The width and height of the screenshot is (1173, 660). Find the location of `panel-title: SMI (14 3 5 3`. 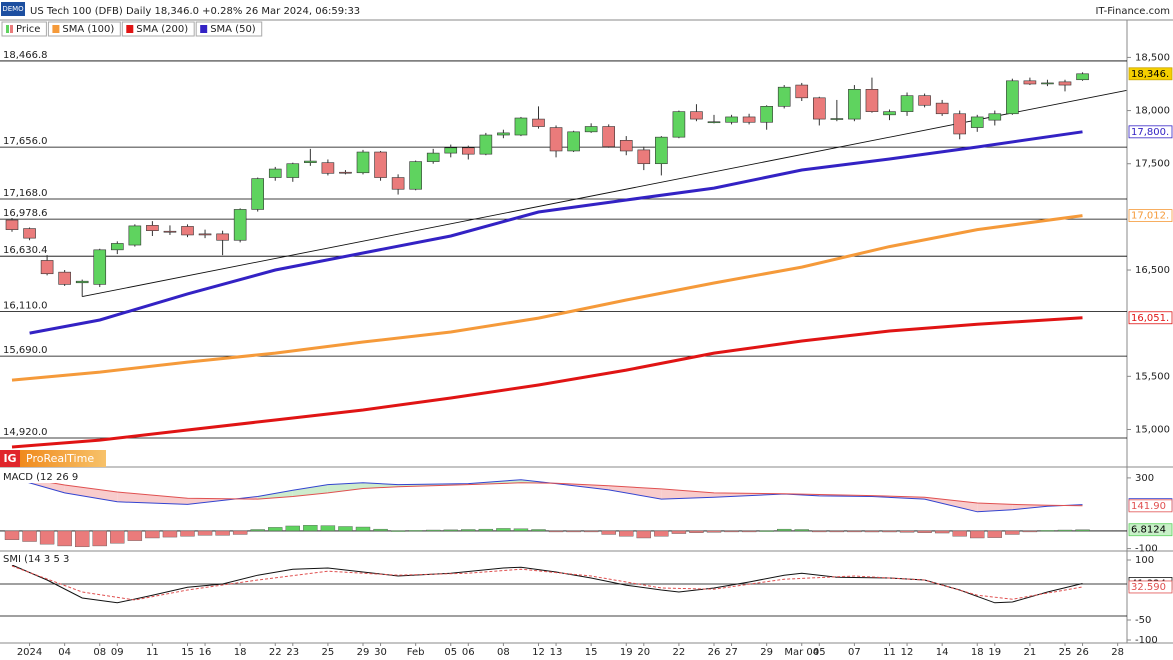

panel-title: SMI (14 3 5 3 is located at coordinates (36, 559).